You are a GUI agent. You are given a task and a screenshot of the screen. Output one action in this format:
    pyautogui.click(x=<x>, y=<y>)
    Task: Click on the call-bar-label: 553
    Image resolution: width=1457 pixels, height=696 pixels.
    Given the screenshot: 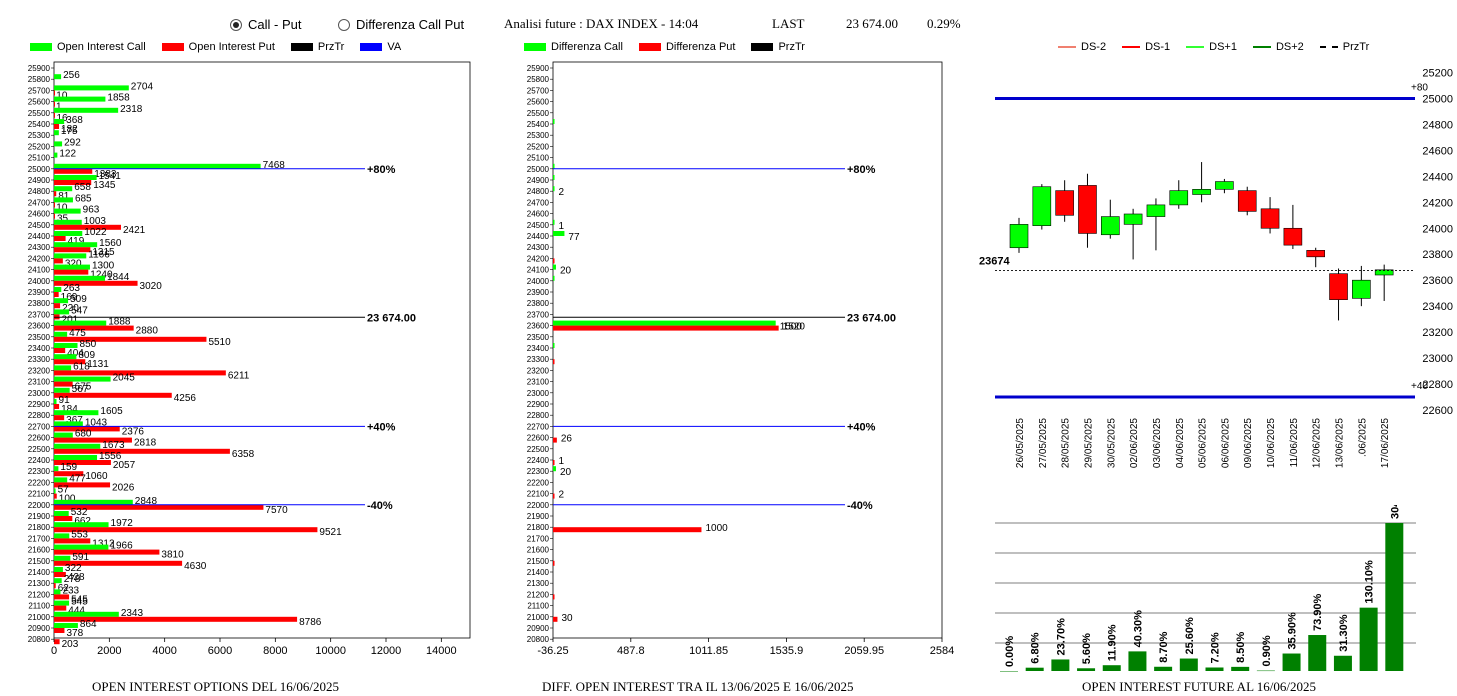 What is the action you would take?
    pyautogui.click(x=79, y=534)
    